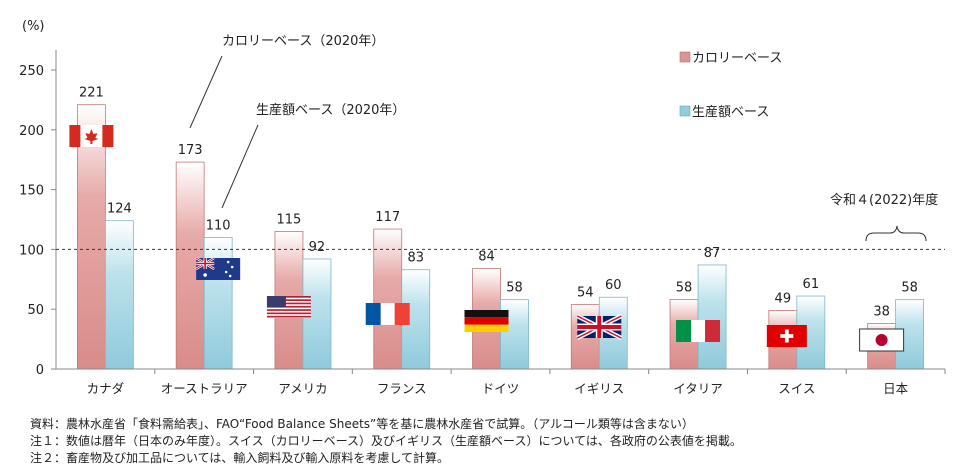  Describe the element at coordinates (35, 310) in the screenshot. I see `y-tick-label: 50` at that location.